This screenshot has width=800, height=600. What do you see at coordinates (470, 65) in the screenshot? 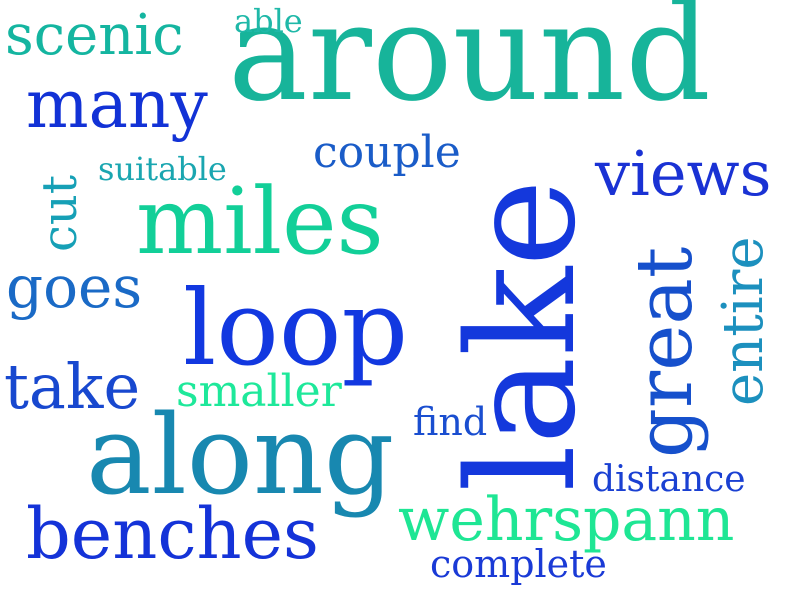
I see `word-around: around` at bounding box center [470, 65].